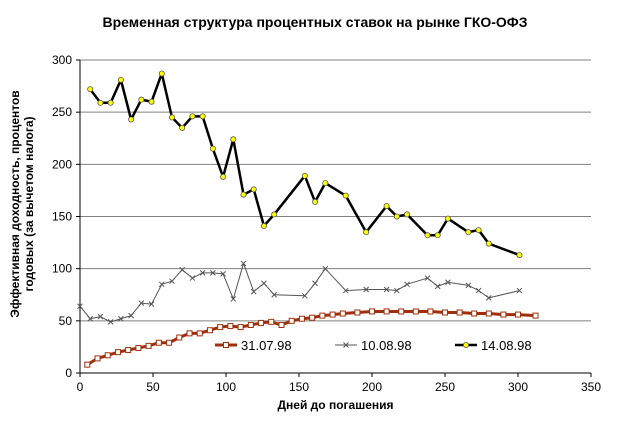 The height and width of the screenshot is (425, 630). I want to click on y-tick-label: 250, so click(62, 112).